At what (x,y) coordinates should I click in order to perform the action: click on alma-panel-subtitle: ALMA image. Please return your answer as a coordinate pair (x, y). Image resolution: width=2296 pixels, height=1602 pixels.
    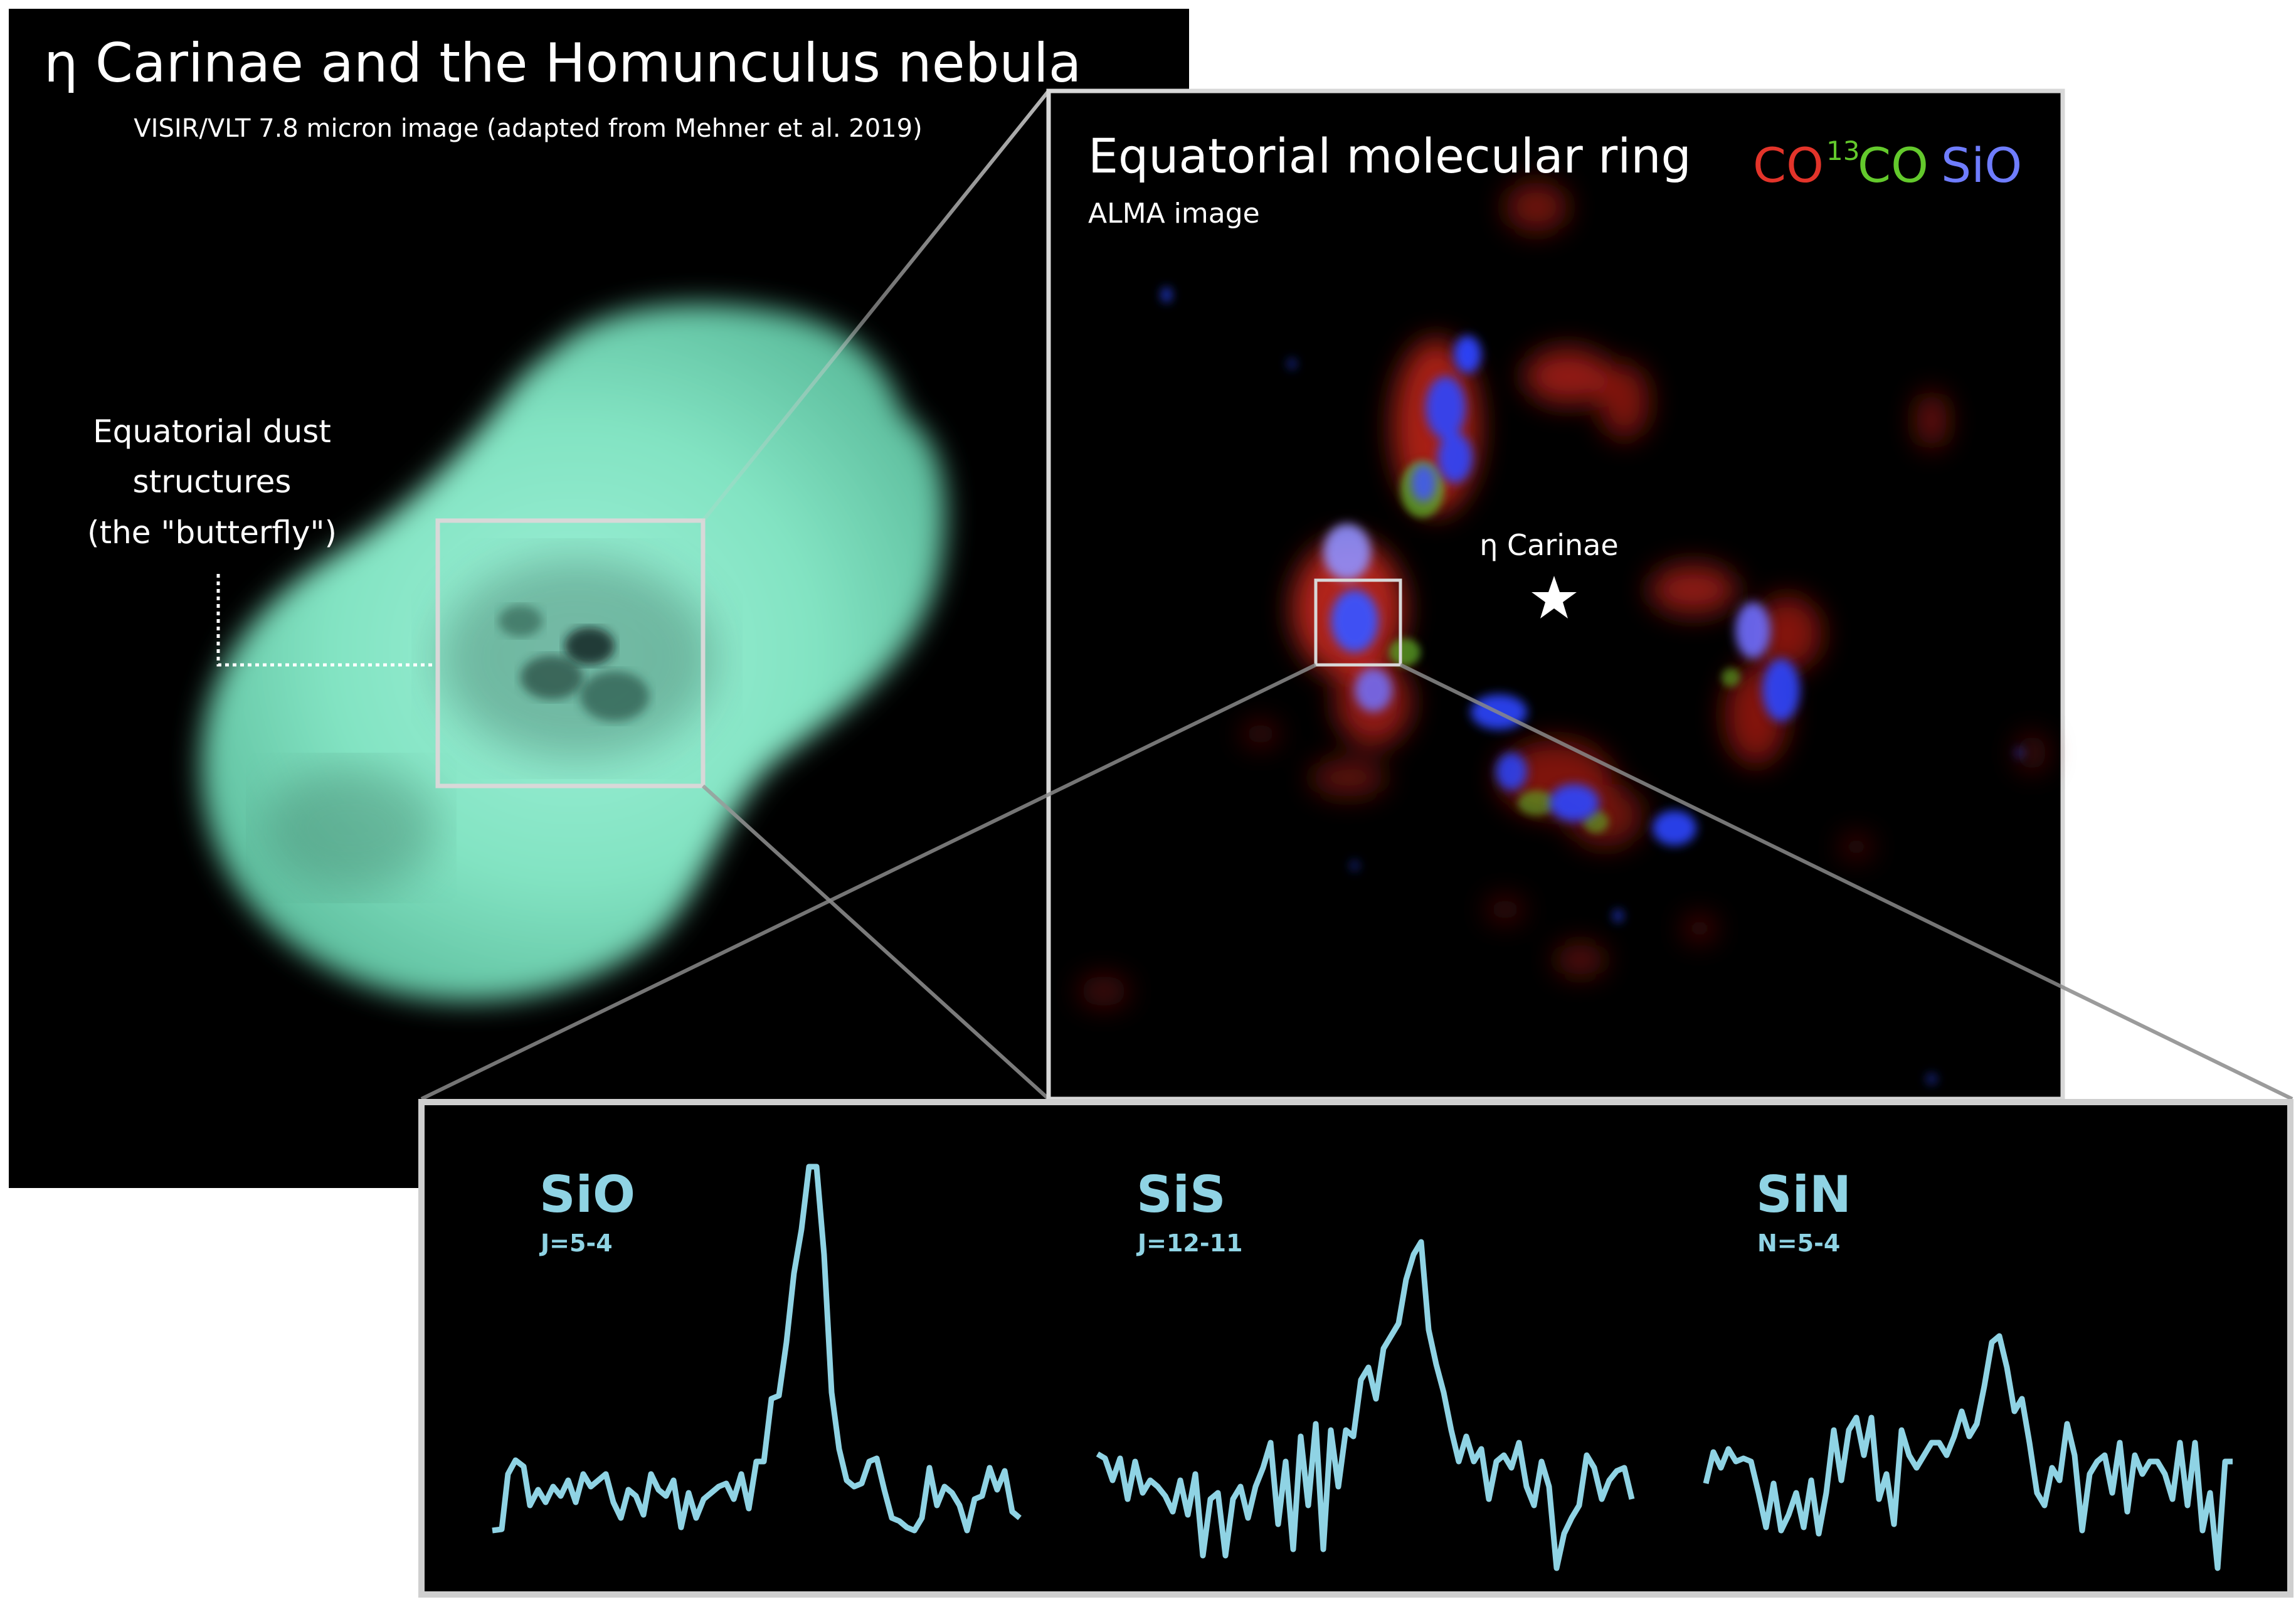
    Looking at the image, I should click on (1174, 214).